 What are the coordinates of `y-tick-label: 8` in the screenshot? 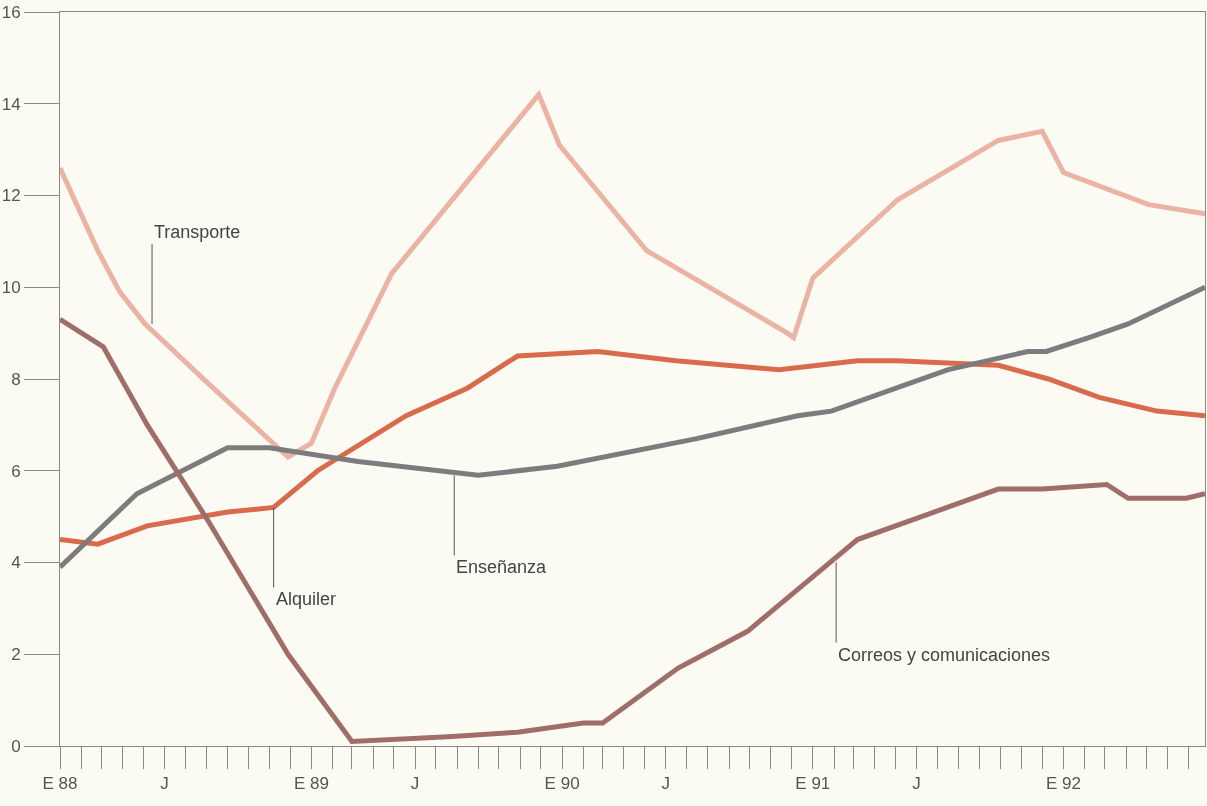 It's located at (16, 379).